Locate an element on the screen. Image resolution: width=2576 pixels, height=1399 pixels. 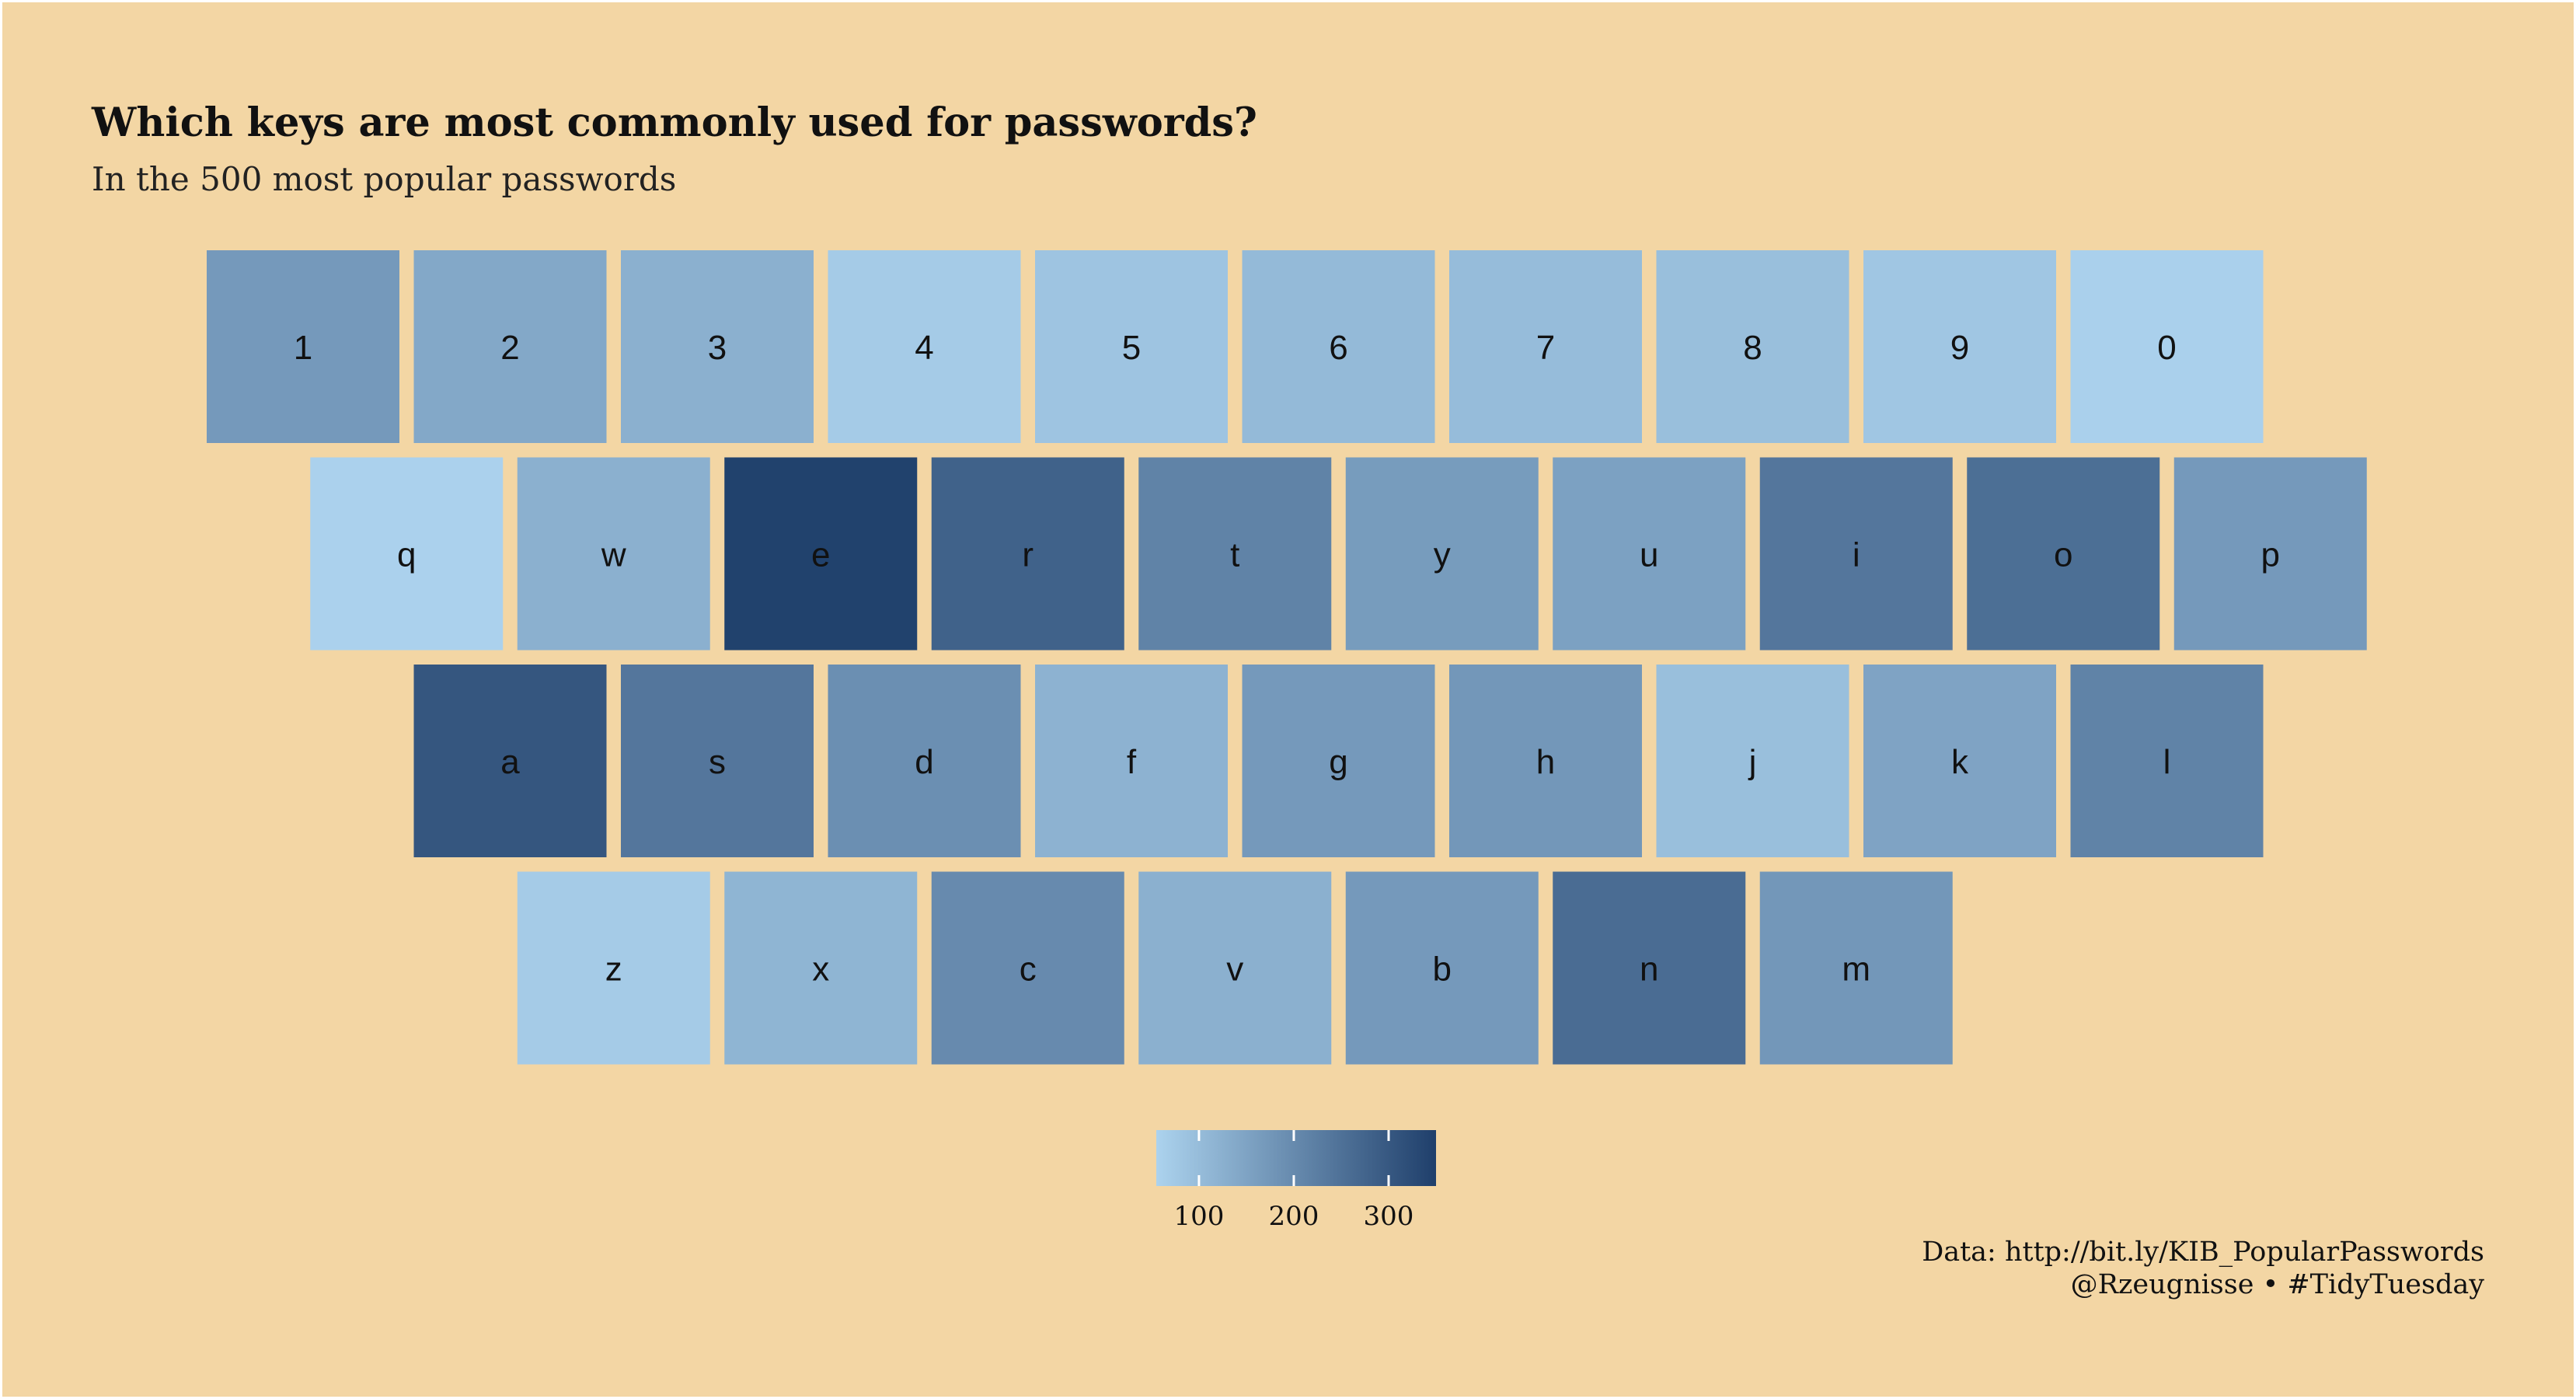
key-label: 5 is located at coordinates (1131, 348).